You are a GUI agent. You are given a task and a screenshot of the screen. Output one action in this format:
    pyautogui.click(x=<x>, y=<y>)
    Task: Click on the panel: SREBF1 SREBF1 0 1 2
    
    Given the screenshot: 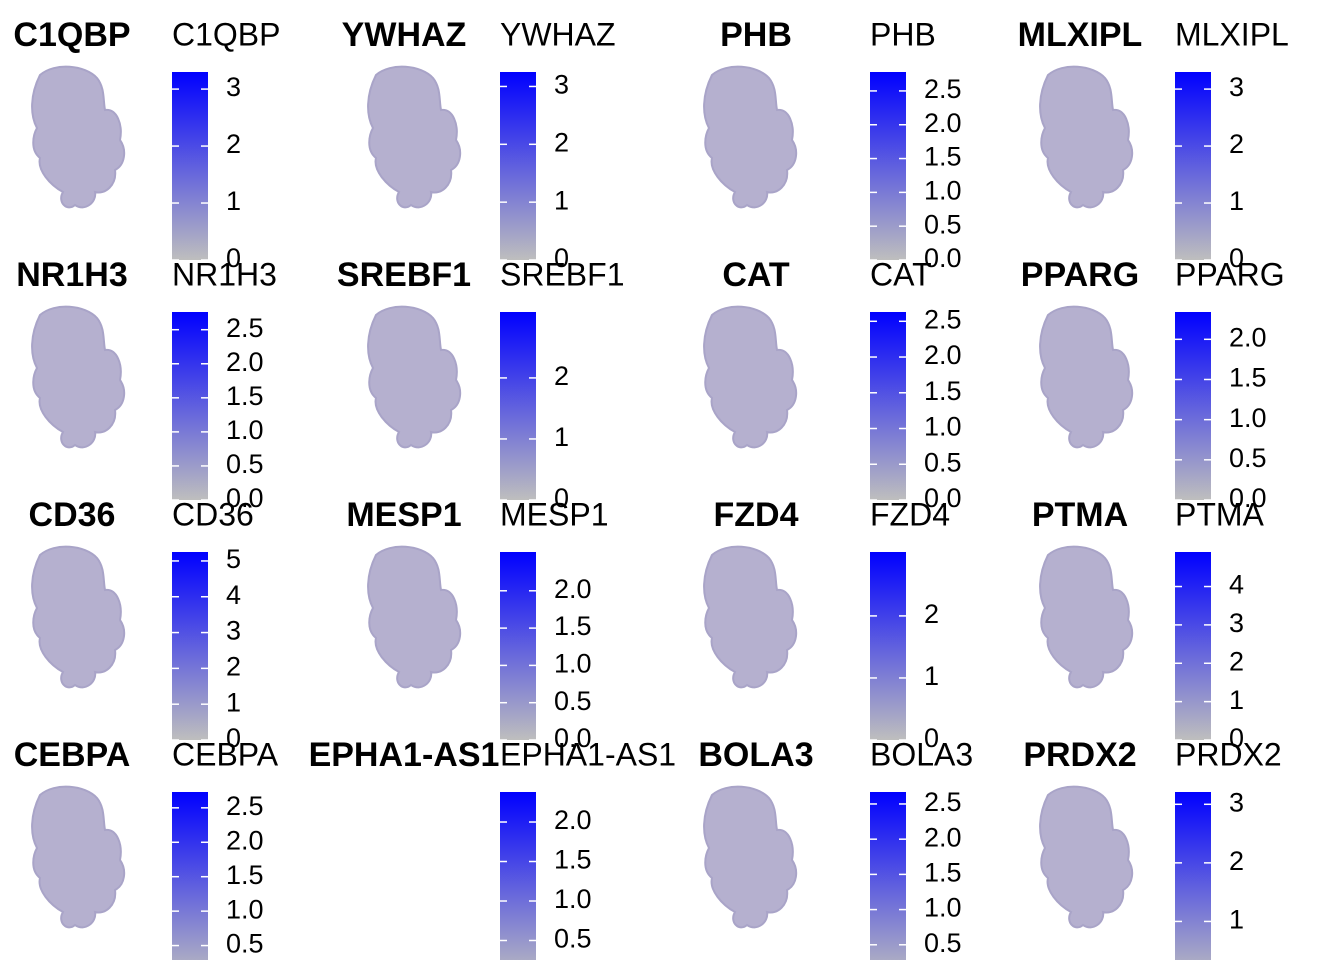 What is the action you would take?
    pyautogui.click(x=481, y=384)
    